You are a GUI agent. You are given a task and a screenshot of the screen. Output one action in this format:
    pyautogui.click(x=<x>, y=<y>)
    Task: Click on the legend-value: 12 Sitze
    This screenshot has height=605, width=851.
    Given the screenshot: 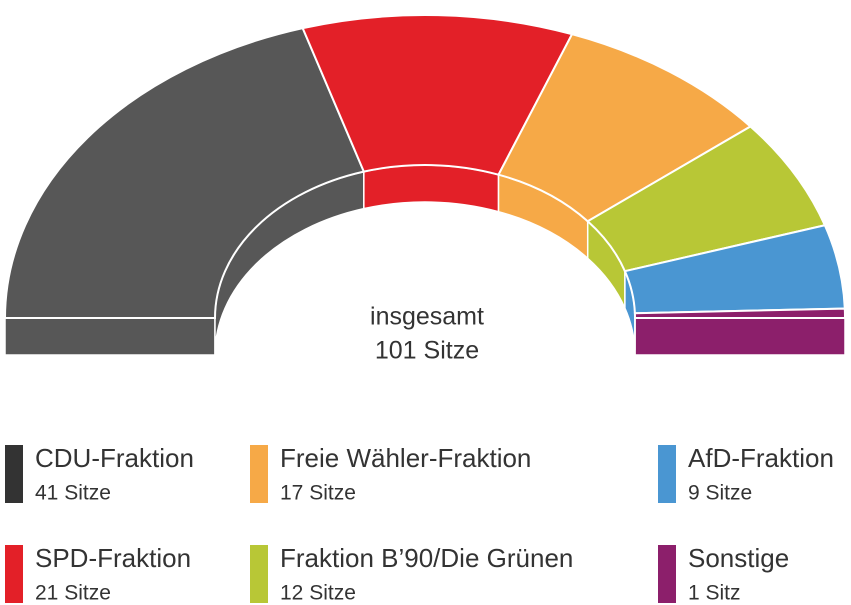 What is the action you would take?
    pyautogui.click(x=318, y=593)
    